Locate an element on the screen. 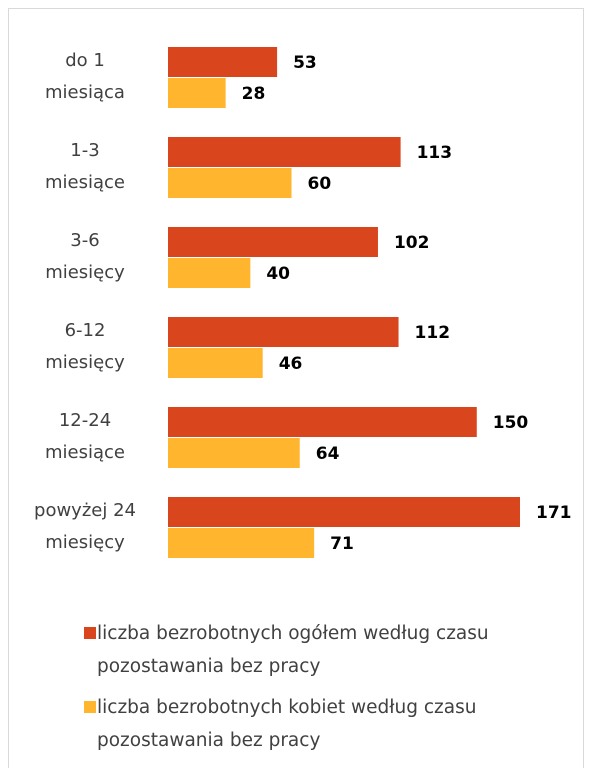 The height and width of the screenshot is (768, 591). value-label: 60 is located at coordinates (320, 184).